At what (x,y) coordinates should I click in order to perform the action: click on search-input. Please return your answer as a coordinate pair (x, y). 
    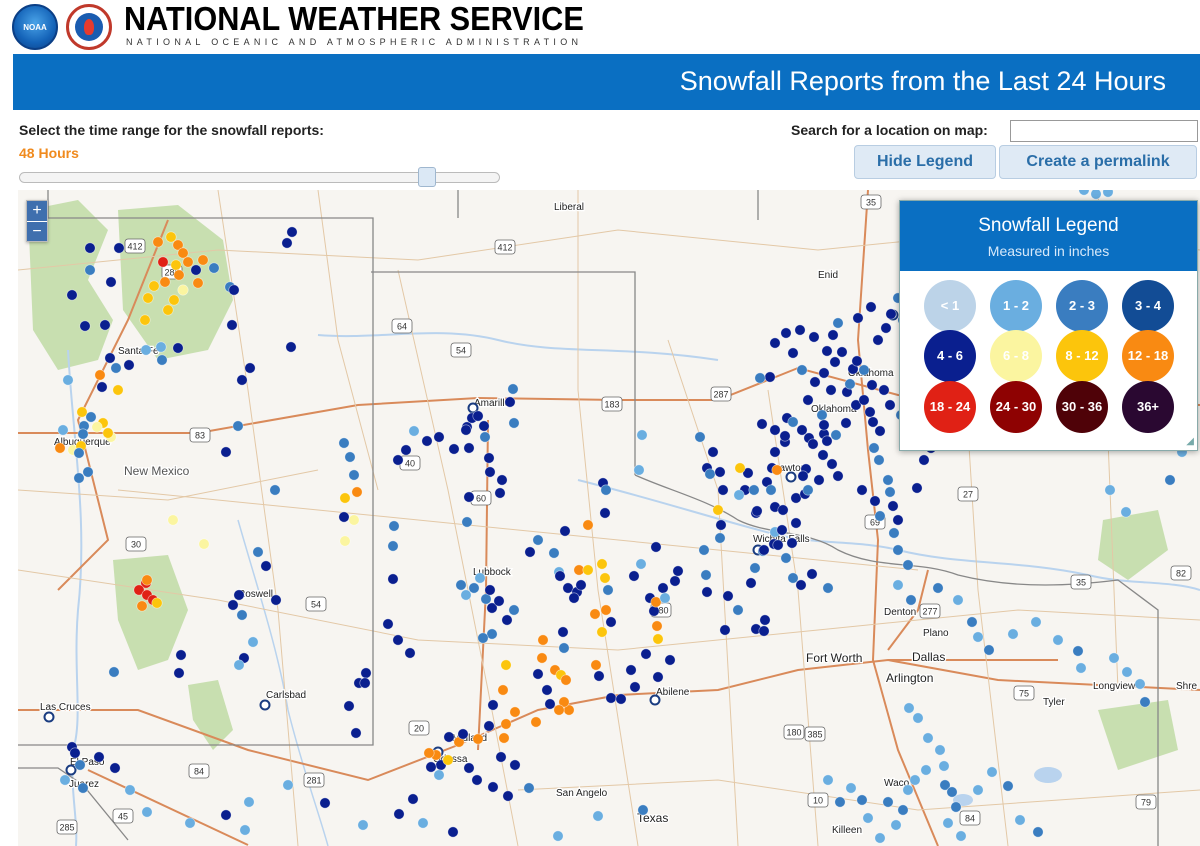
    Looking at the image, I should click on (1104, 131).